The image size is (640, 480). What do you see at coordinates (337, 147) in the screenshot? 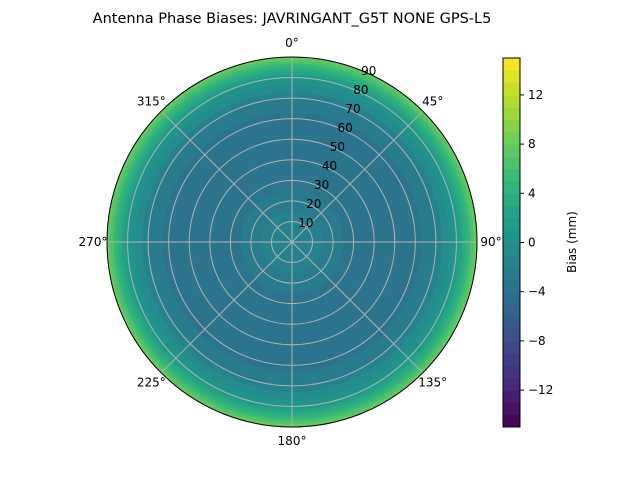
I see `r-tick-label: 50` at bounding box center [337, 147].